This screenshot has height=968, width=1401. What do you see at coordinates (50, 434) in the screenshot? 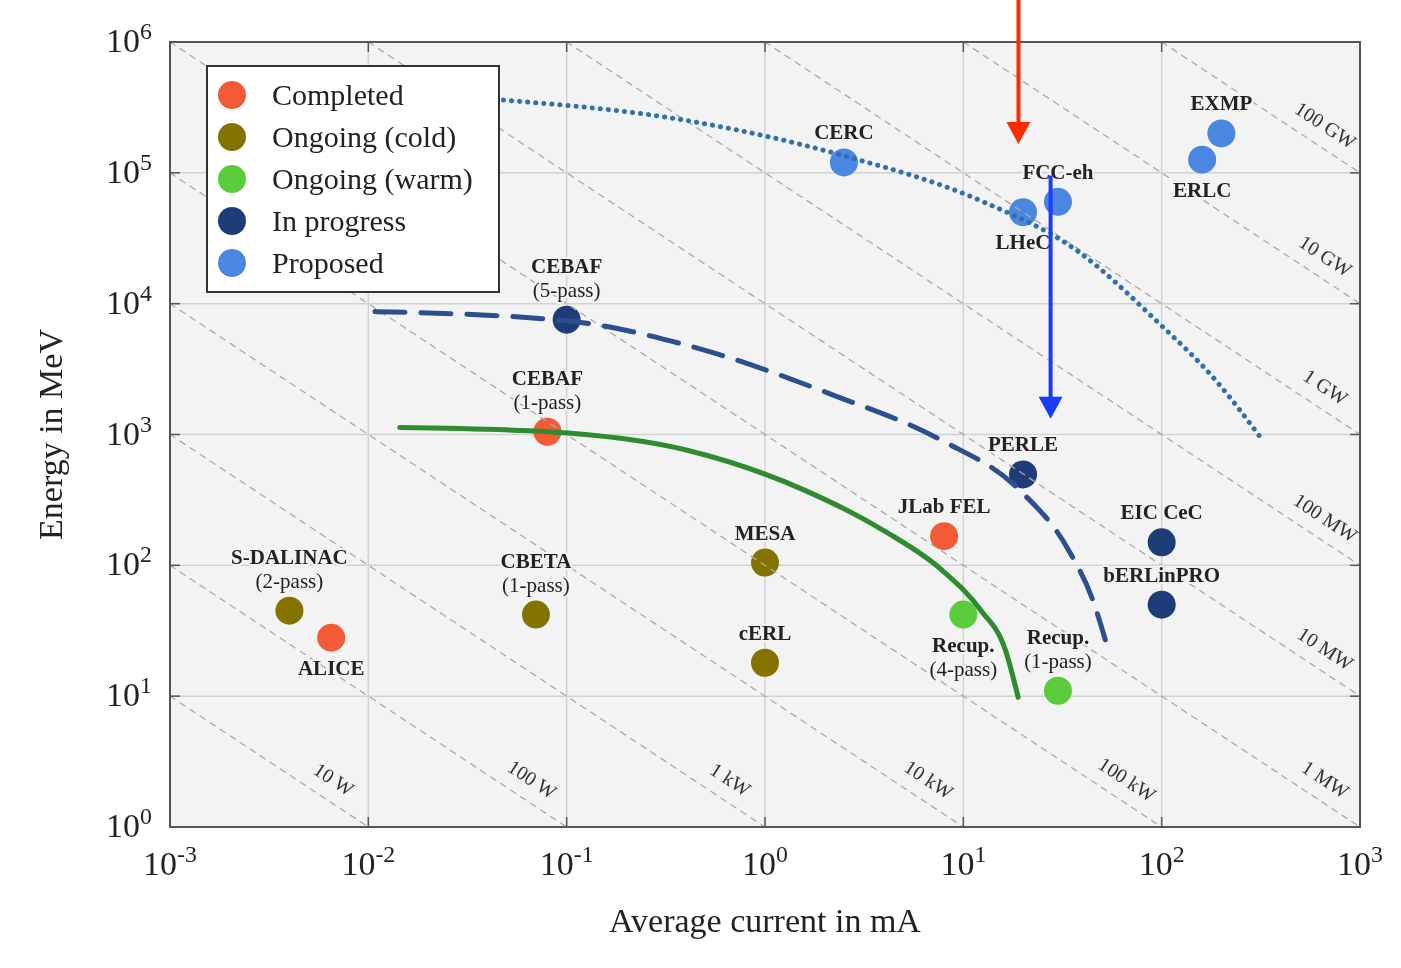
I see `y-axis-title: Energy in MeV` at bounding box center [50, 434].